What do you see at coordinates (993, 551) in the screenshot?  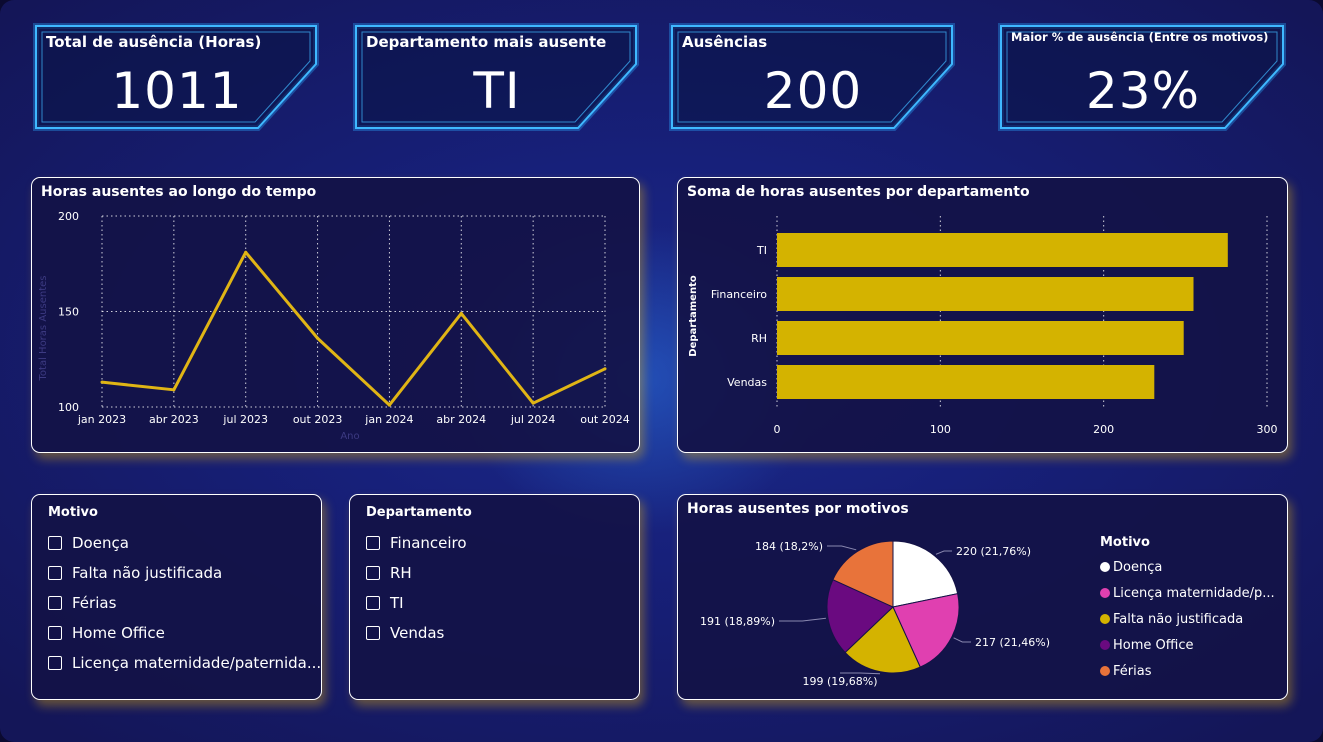 I see `data-label: 220 (21,76%)` at bounding box center [993, 551].